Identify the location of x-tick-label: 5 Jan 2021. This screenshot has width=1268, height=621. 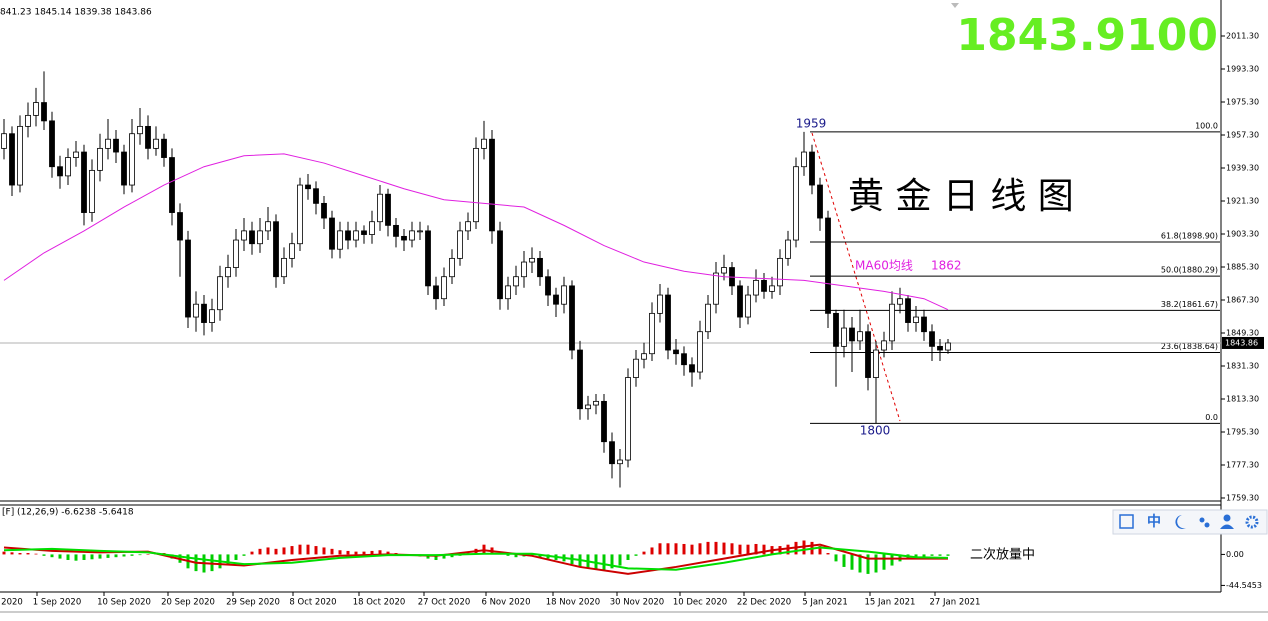
(825, 603).